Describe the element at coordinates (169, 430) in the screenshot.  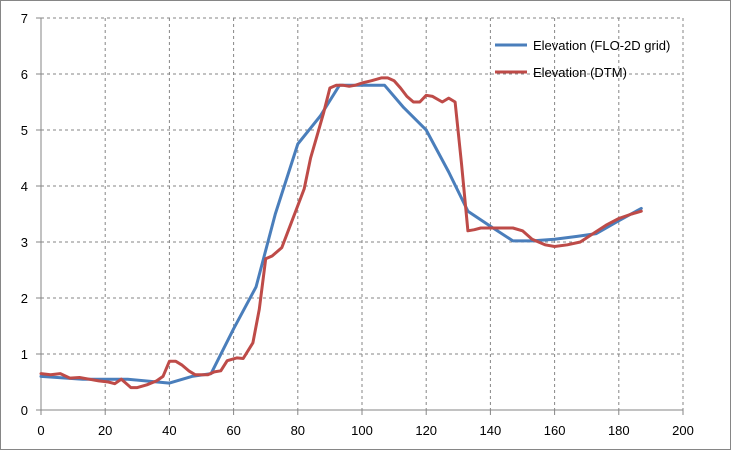
I see `x-tick-label: 40` at that location.